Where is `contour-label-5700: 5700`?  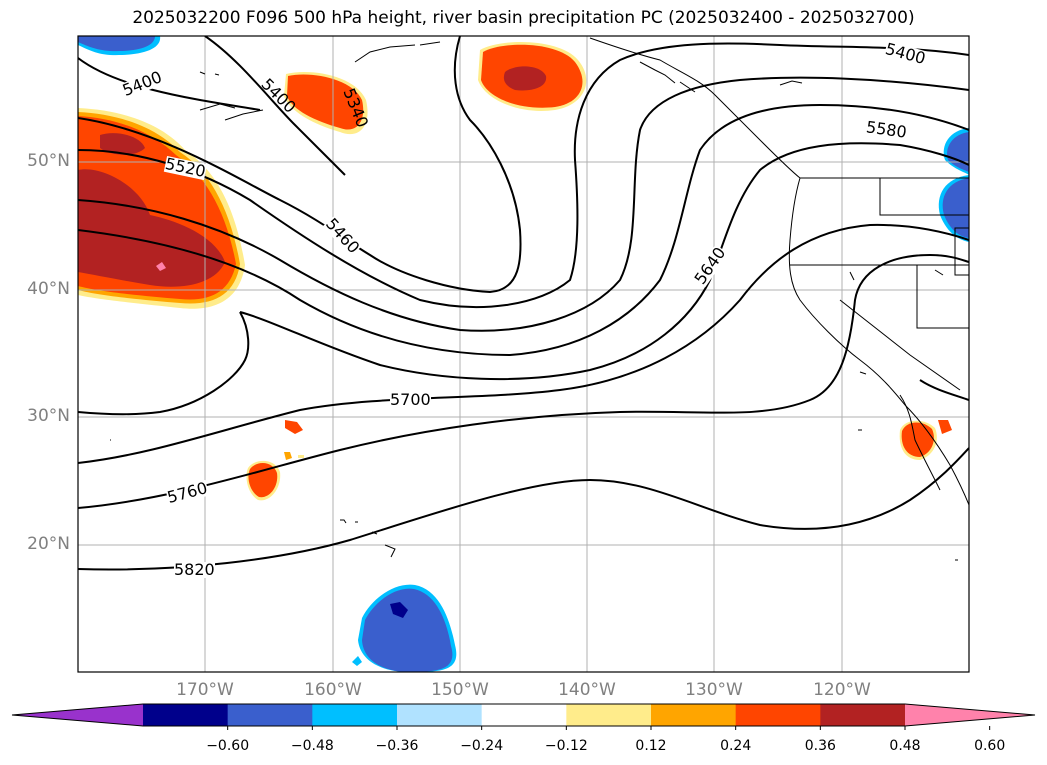
contour-label-5700: 5700 is located at coordinates (410, 399).